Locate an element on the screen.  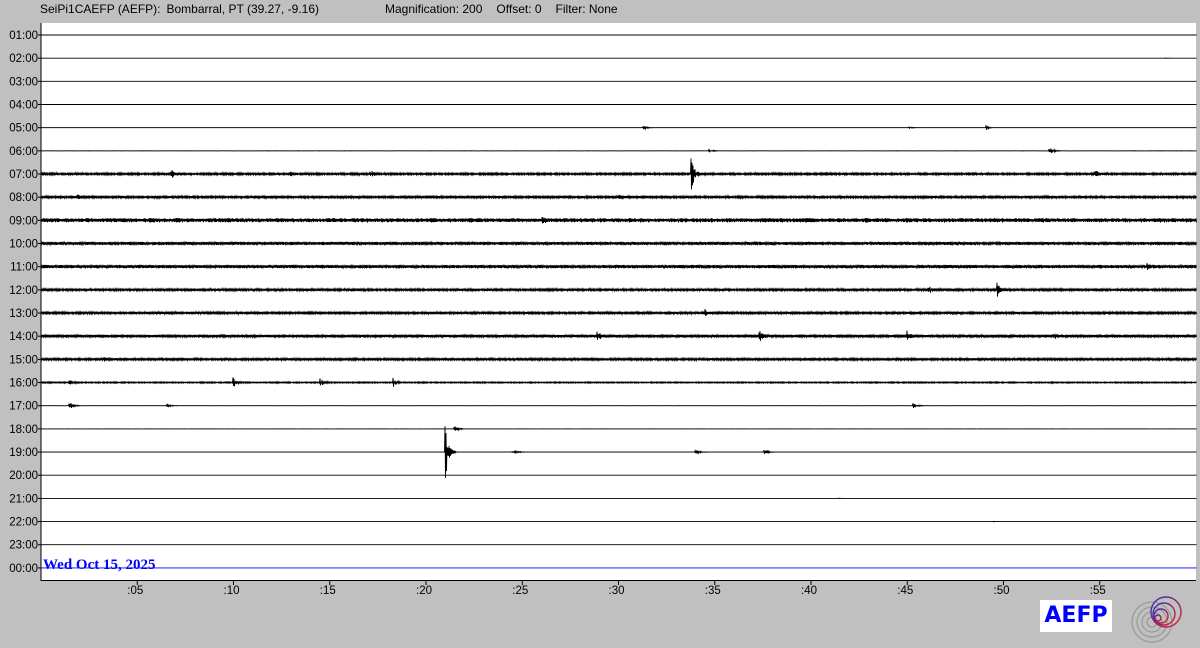
date-label: Wed Oct 15, 2025 is located at coordinates (99, 565).